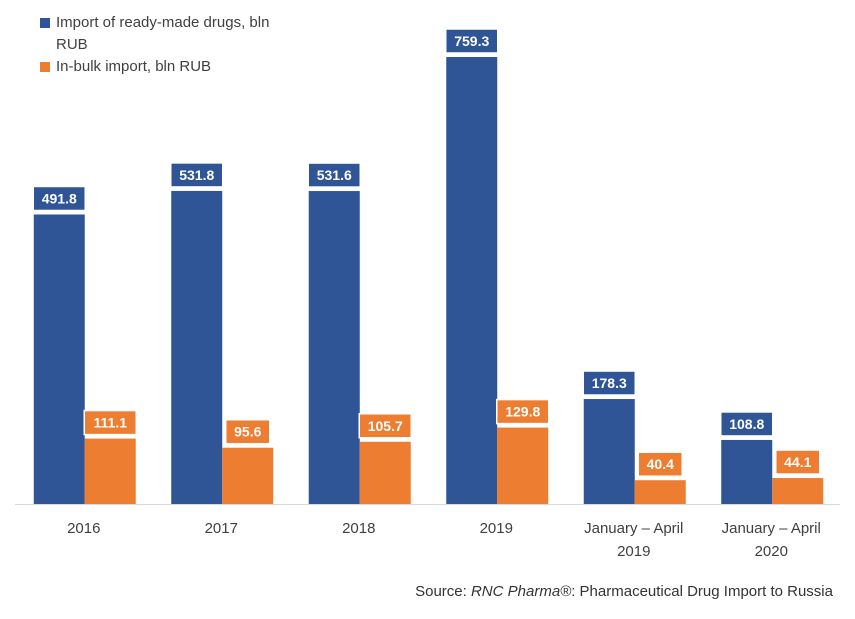  I want to click on data-label-in-bulk-1: 95.6, so click(247, 432).